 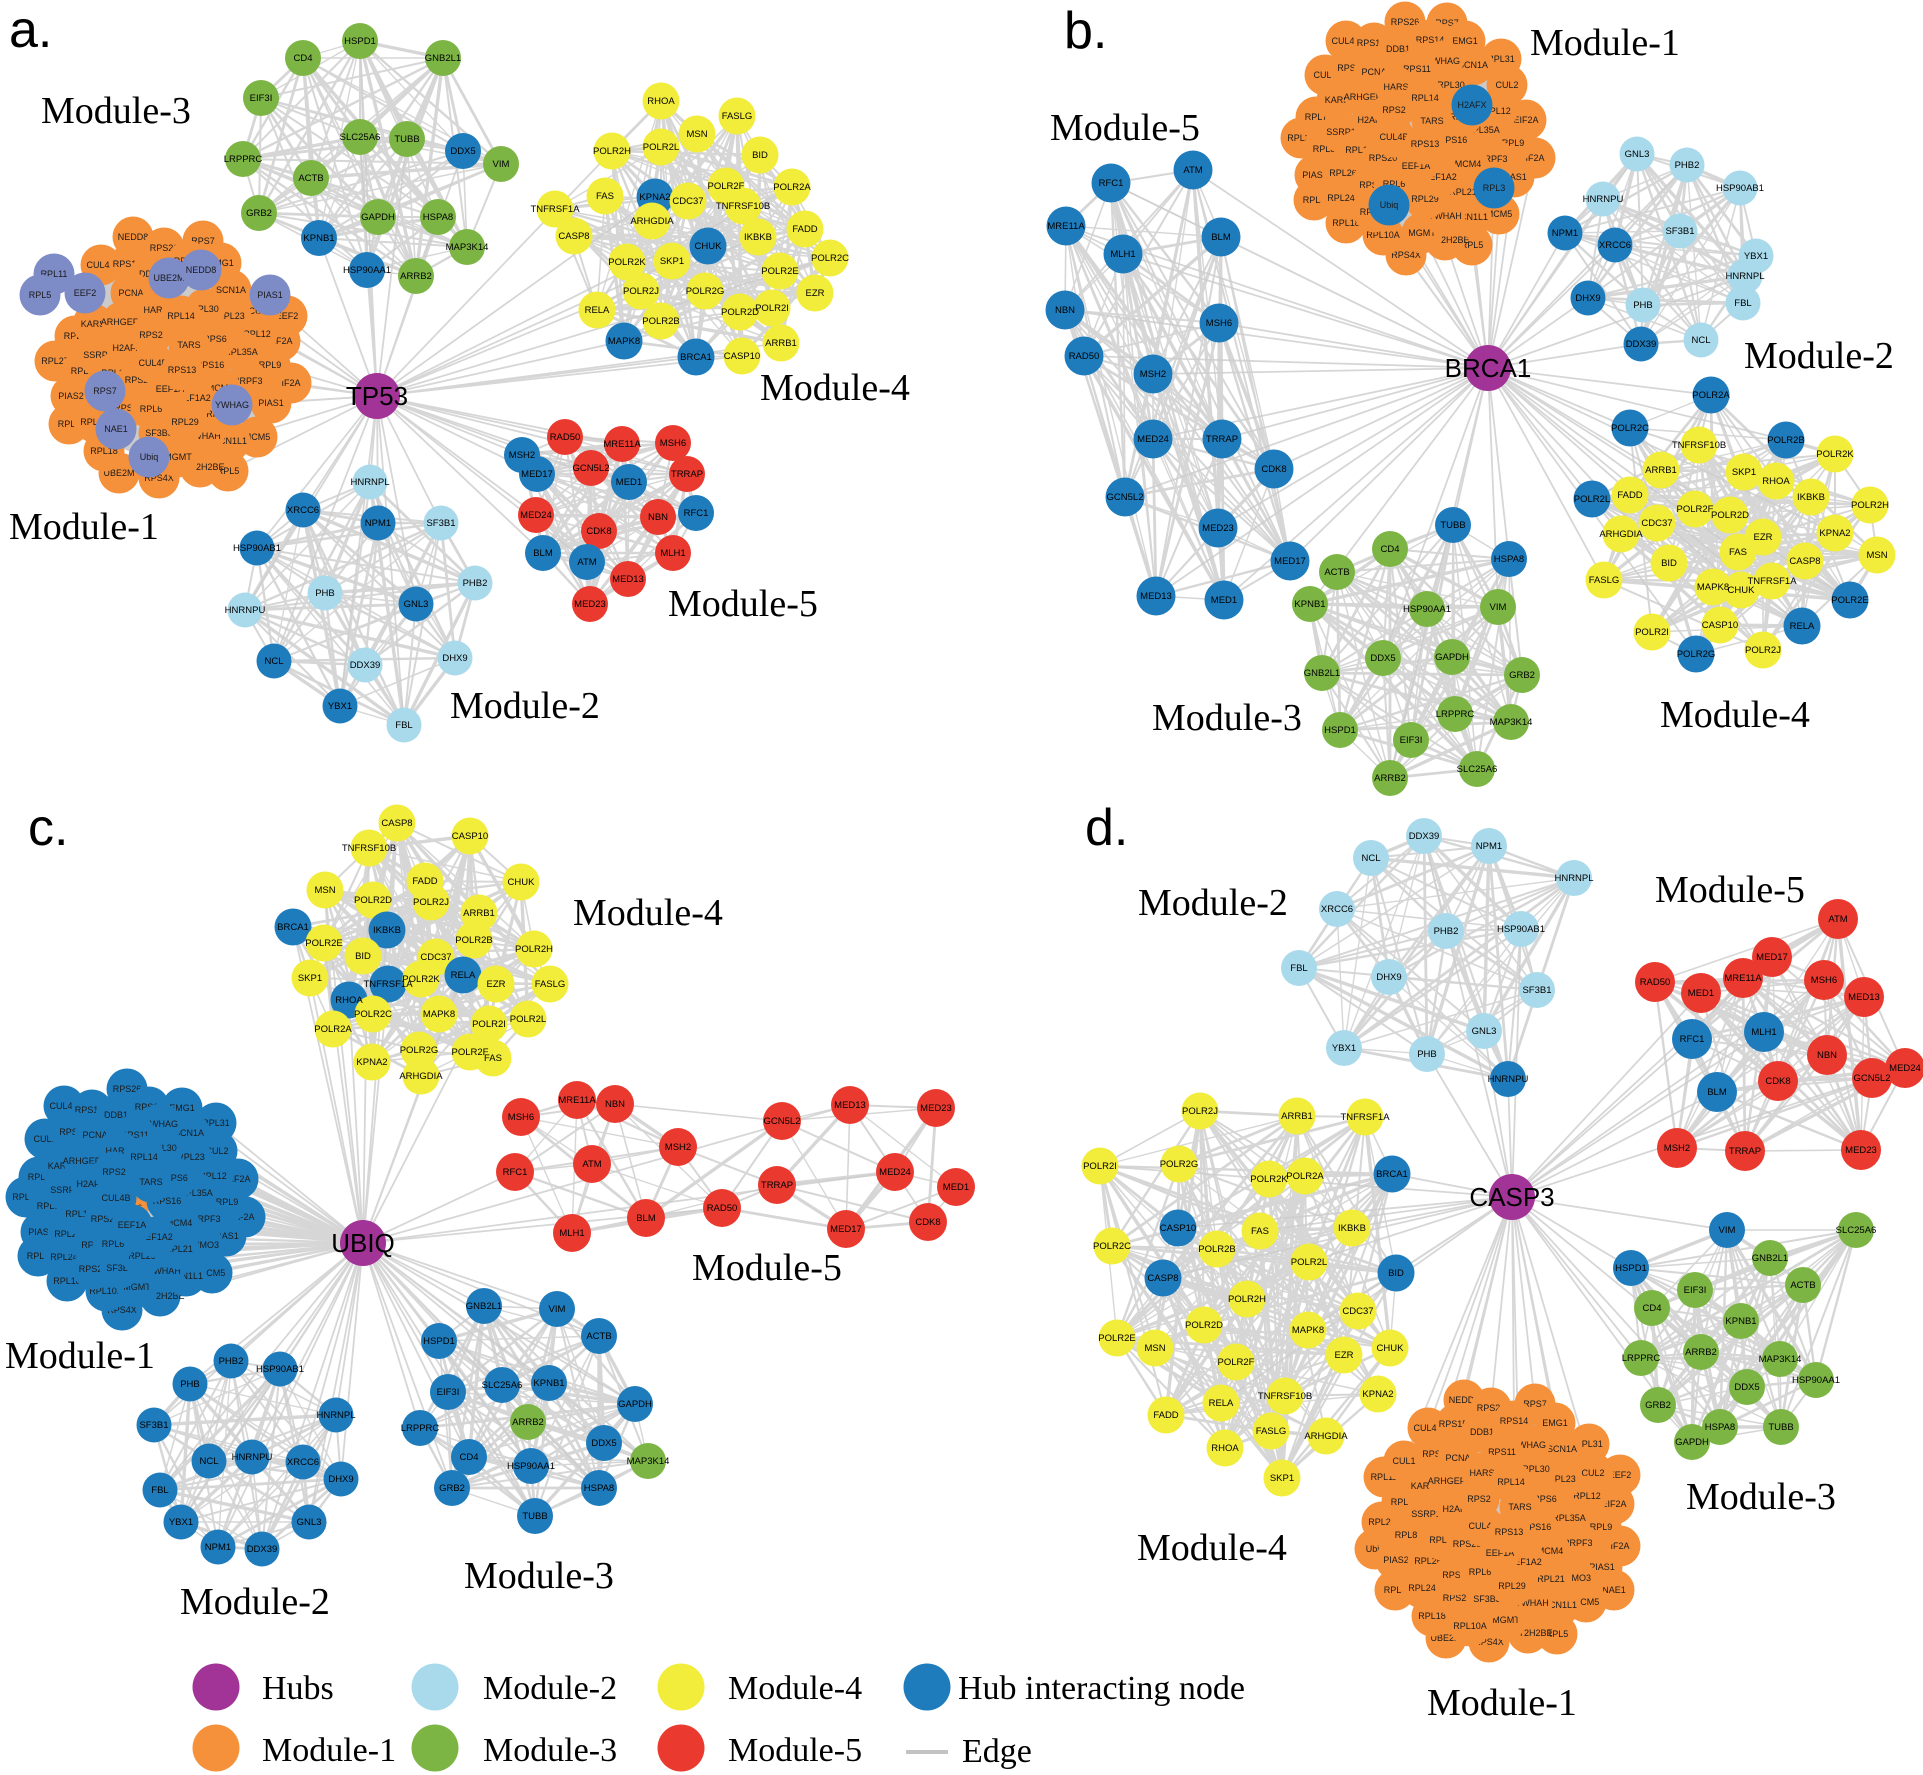 I want to click on svg-text: MSH2, so click(x=678, y=1147).